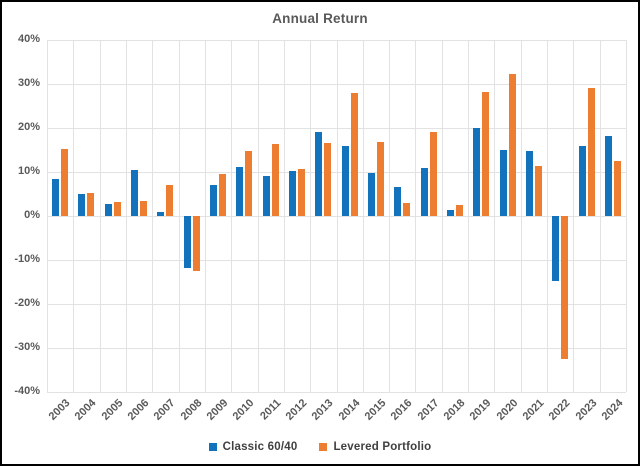 This screenshot has width=640, height=466. I want to click on bar-levered-portfolio-2021, so click(538, 190).